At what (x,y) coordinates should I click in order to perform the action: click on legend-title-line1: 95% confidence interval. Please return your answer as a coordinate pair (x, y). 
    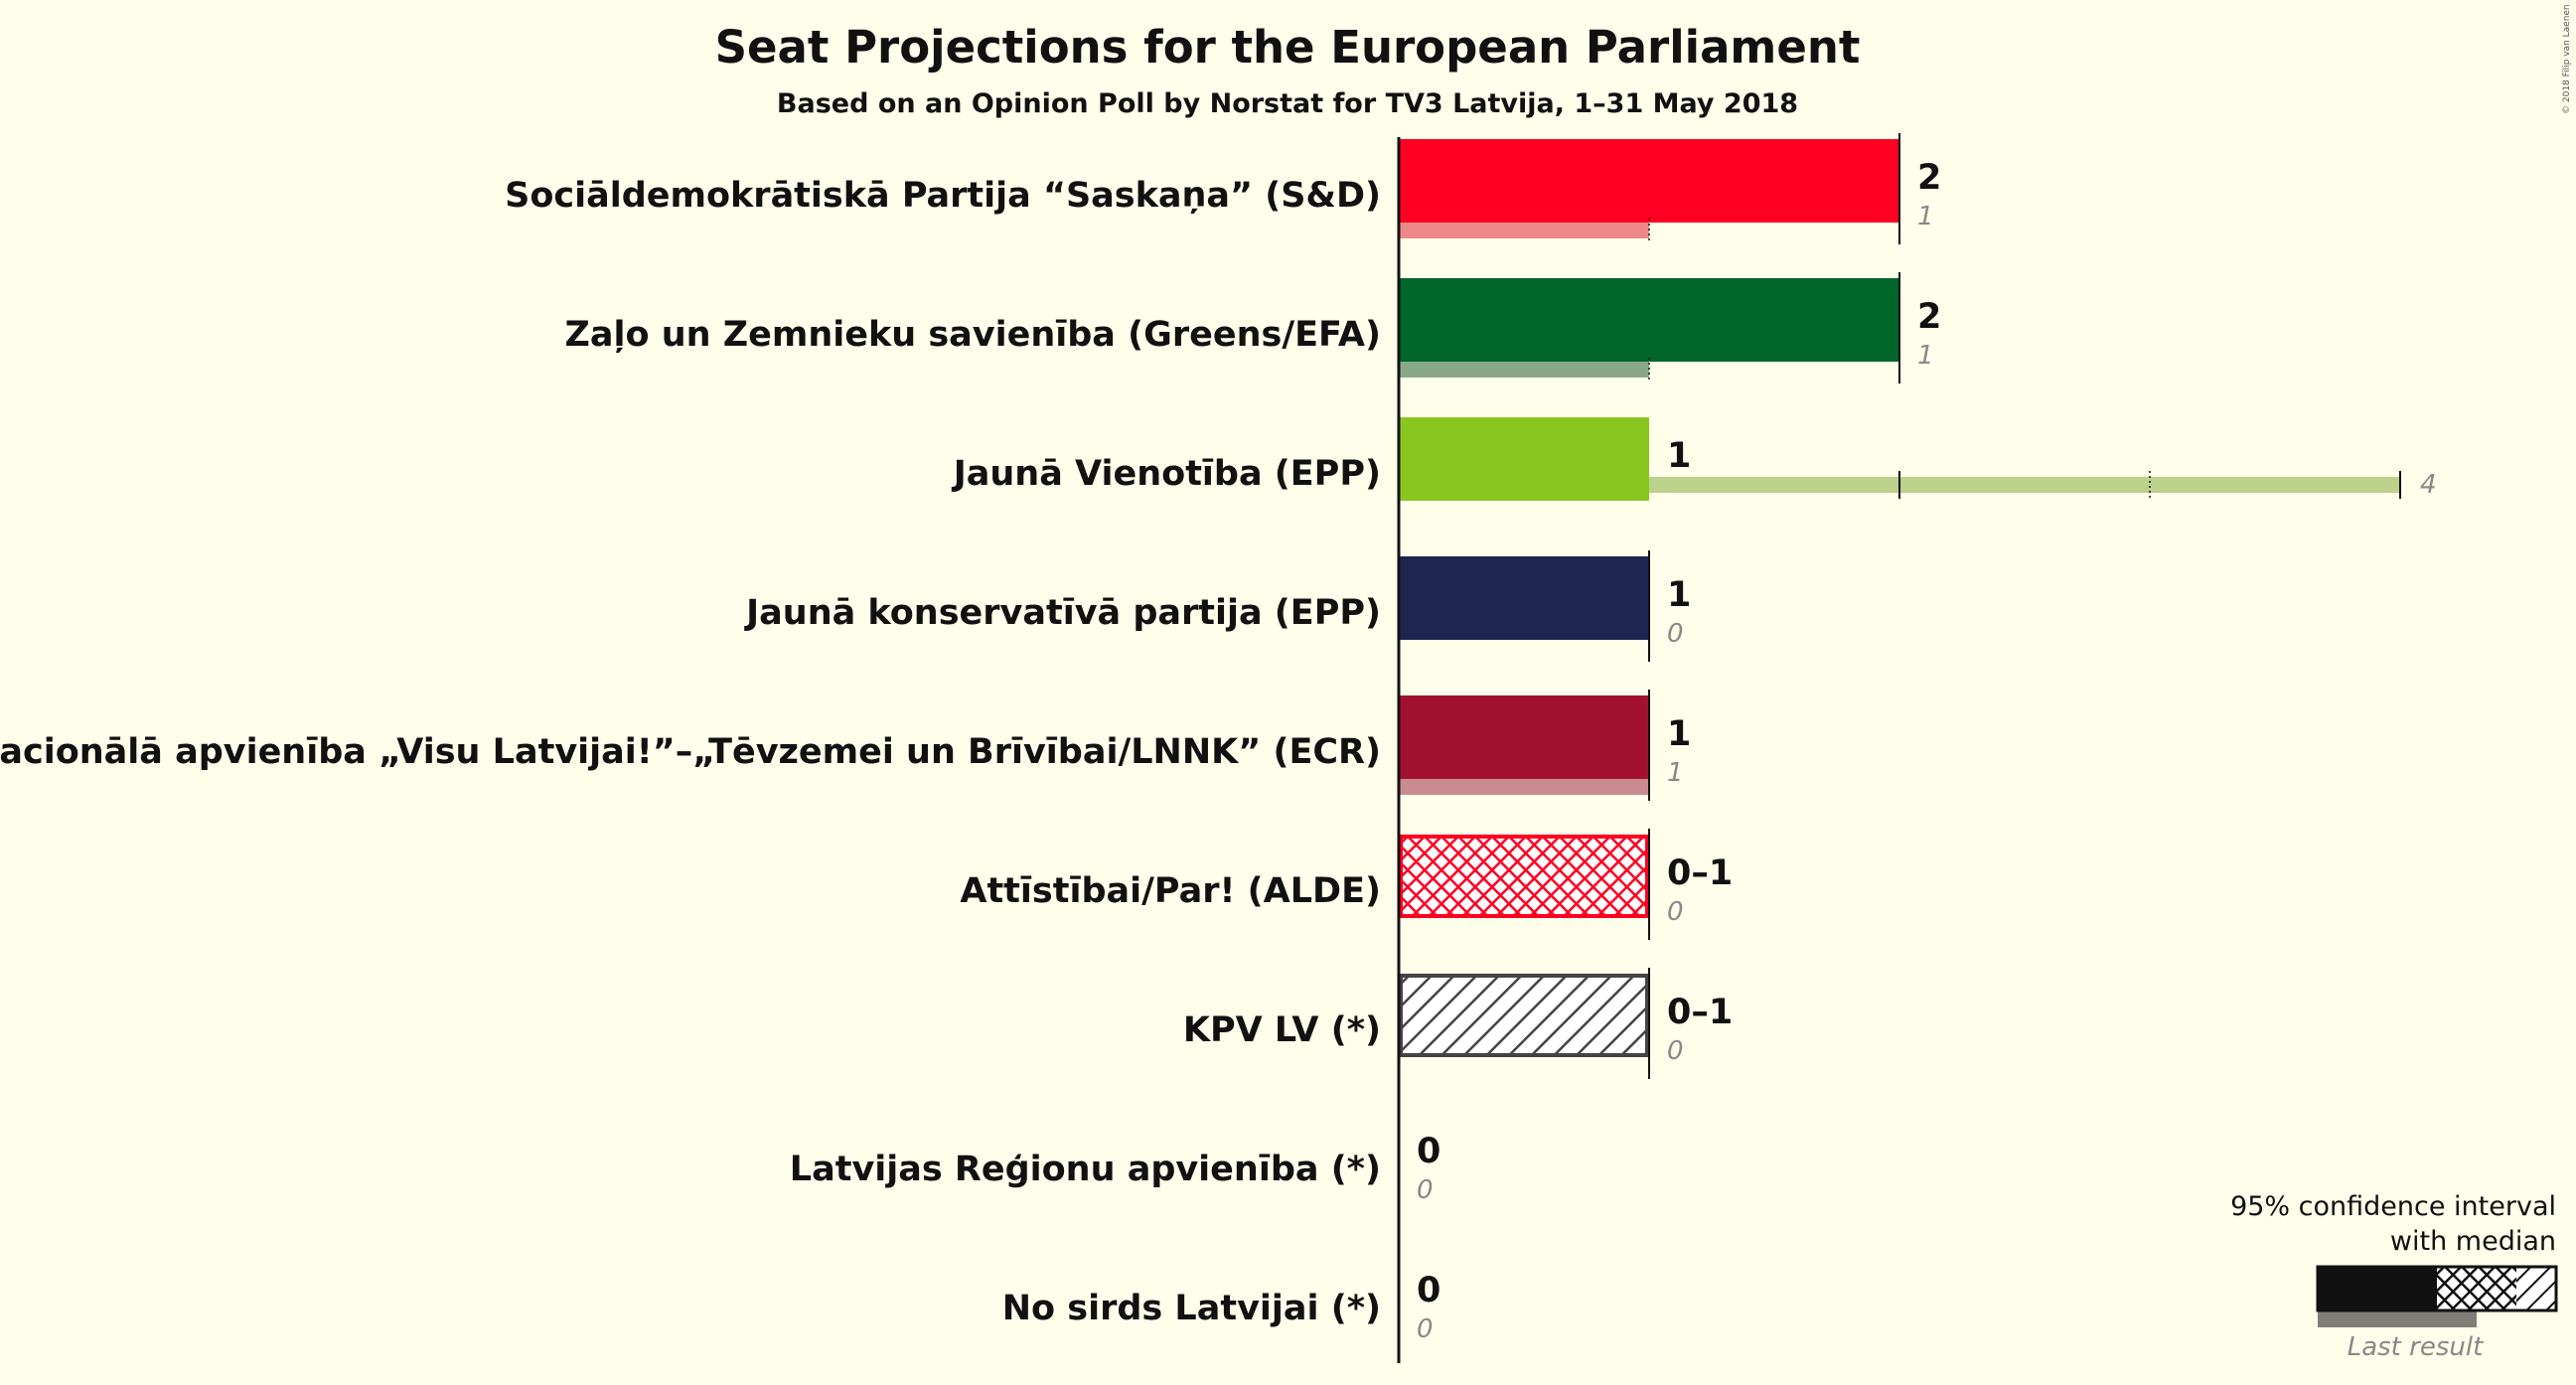
    Looking at the image, I should click on (2393, 1206).